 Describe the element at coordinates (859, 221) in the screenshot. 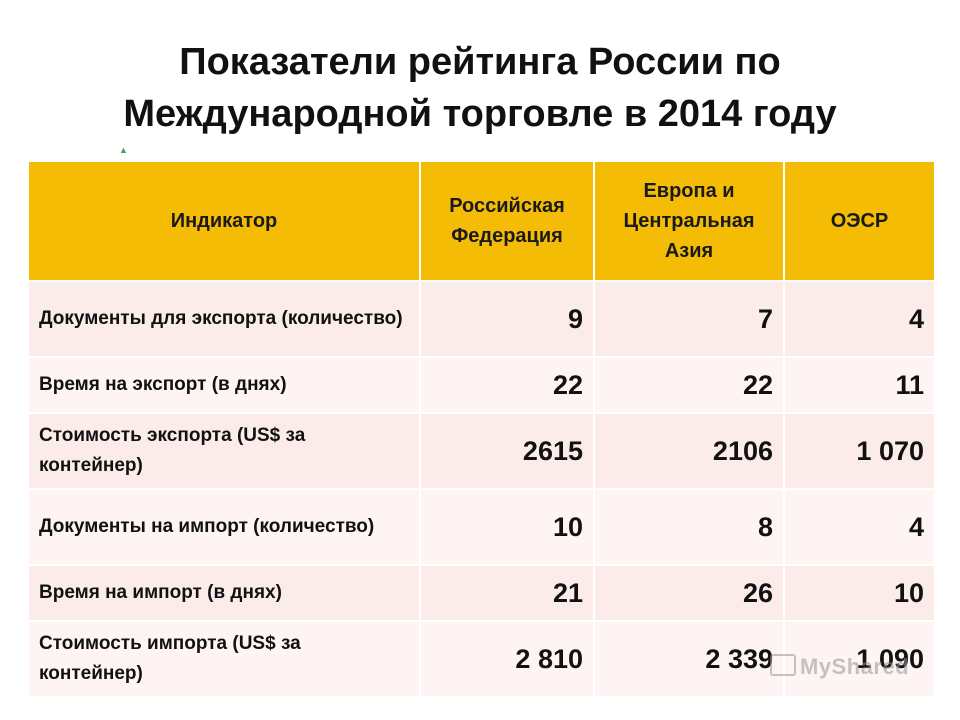

I see `header-oecd: ОЭСР` at that location.